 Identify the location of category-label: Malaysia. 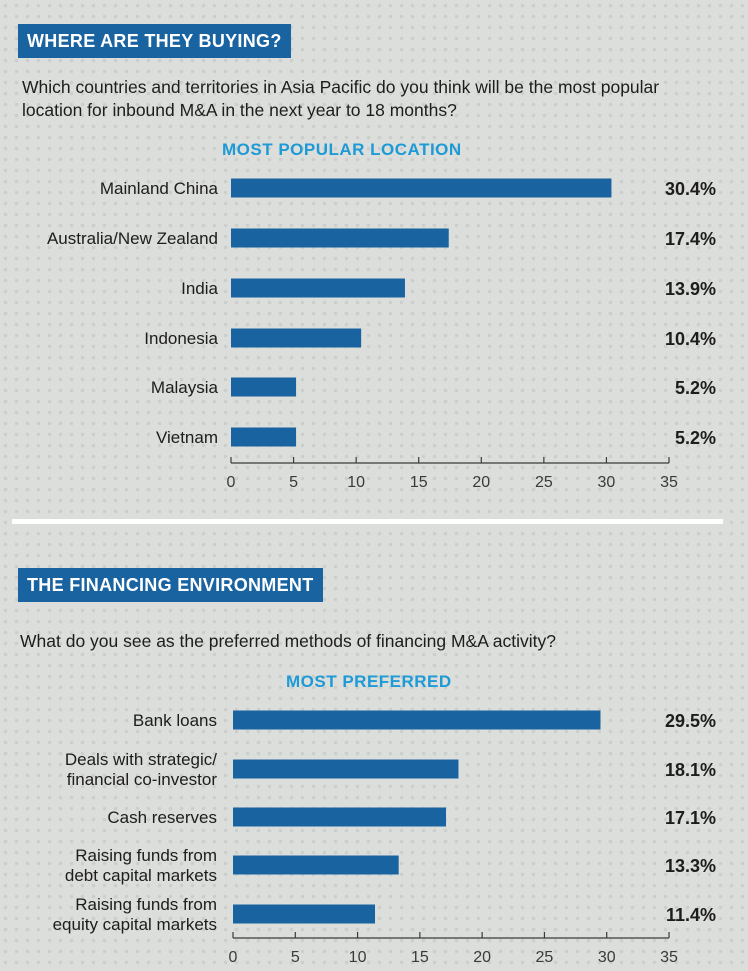
(185, 387).